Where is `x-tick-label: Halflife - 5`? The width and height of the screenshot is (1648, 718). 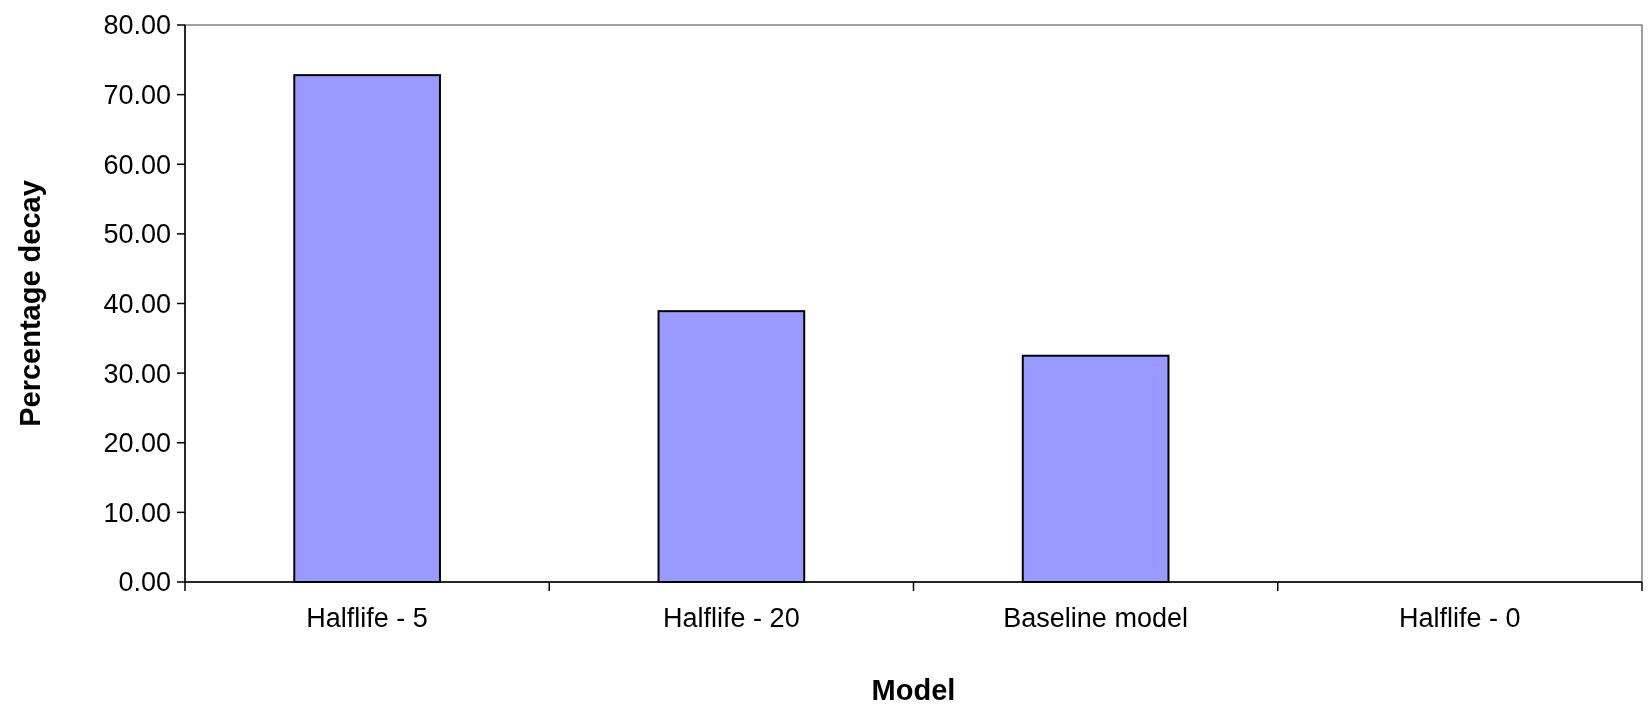
x-tick-label: Halflife - 5 is located at coordinates (367, 618).